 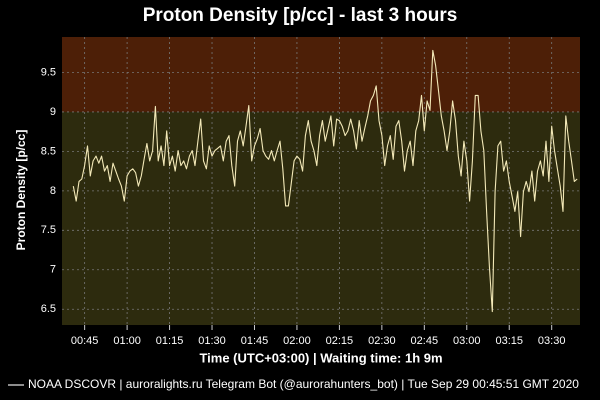 What do you see at coordinates (340, 341) in the screenshot?
I see `x-tick-label: 02:15` at bounding box center [340, 341].